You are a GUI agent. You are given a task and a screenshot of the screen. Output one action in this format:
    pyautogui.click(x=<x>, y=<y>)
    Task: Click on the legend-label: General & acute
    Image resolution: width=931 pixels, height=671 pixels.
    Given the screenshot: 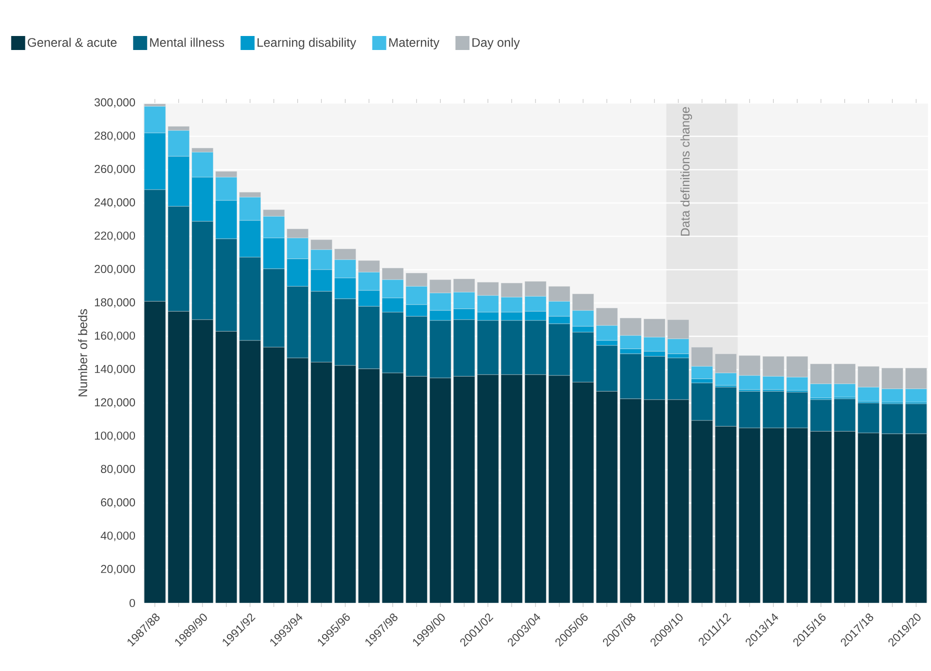 What is the action you would take?
    pyautogui.click(x=72, y=42)
    